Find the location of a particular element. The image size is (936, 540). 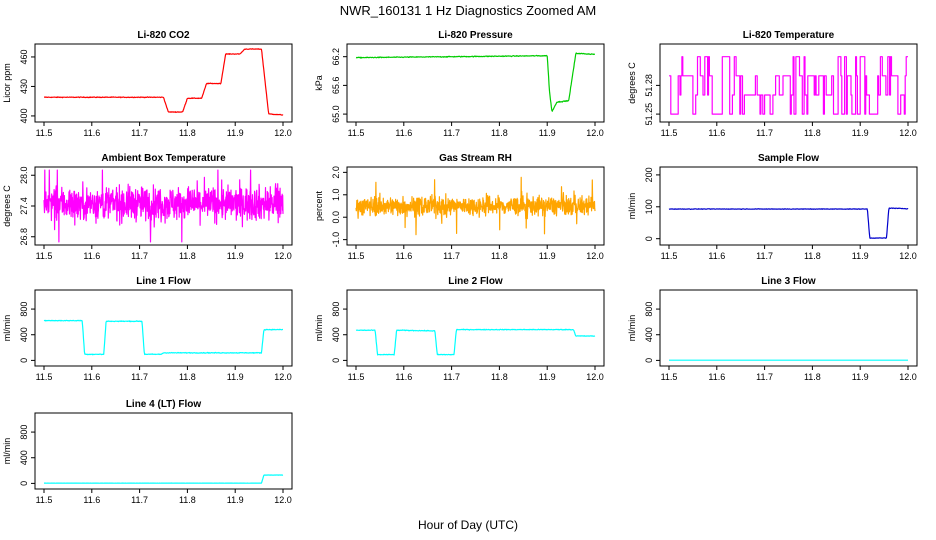

y-tick-label: 0.0 is located at coordinates (336, 217).